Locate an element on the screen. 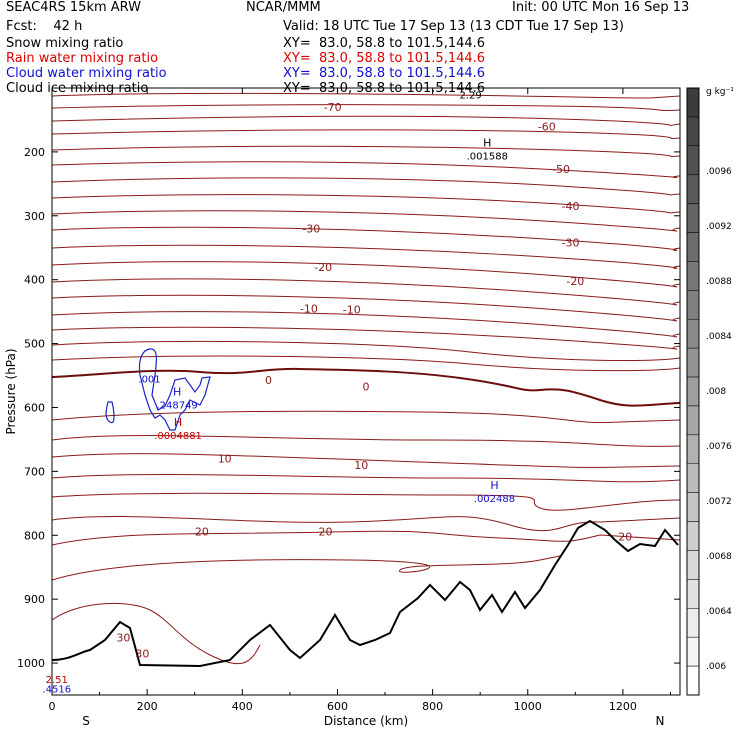  colorbar-tick-label: .0092 is located at coordinates (719, 227).